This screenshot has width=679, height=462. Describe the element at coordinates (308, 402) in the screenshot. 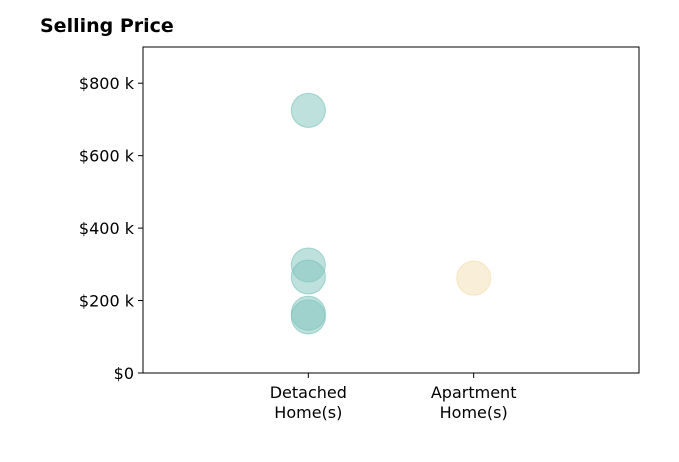

I see `x-tick-label: Detached Home(s)` at that location.